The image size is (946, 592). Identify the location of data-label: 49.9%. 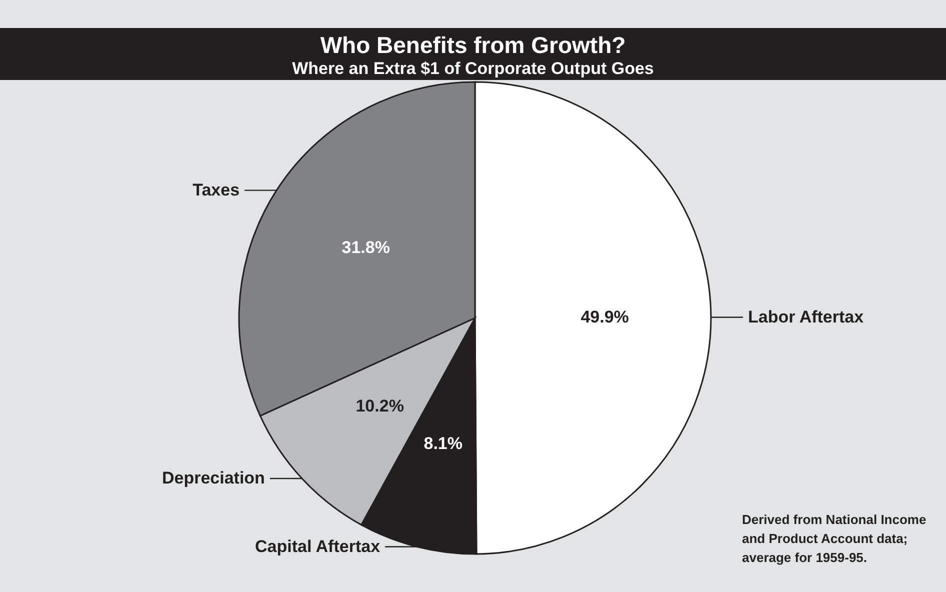
(604, 317).